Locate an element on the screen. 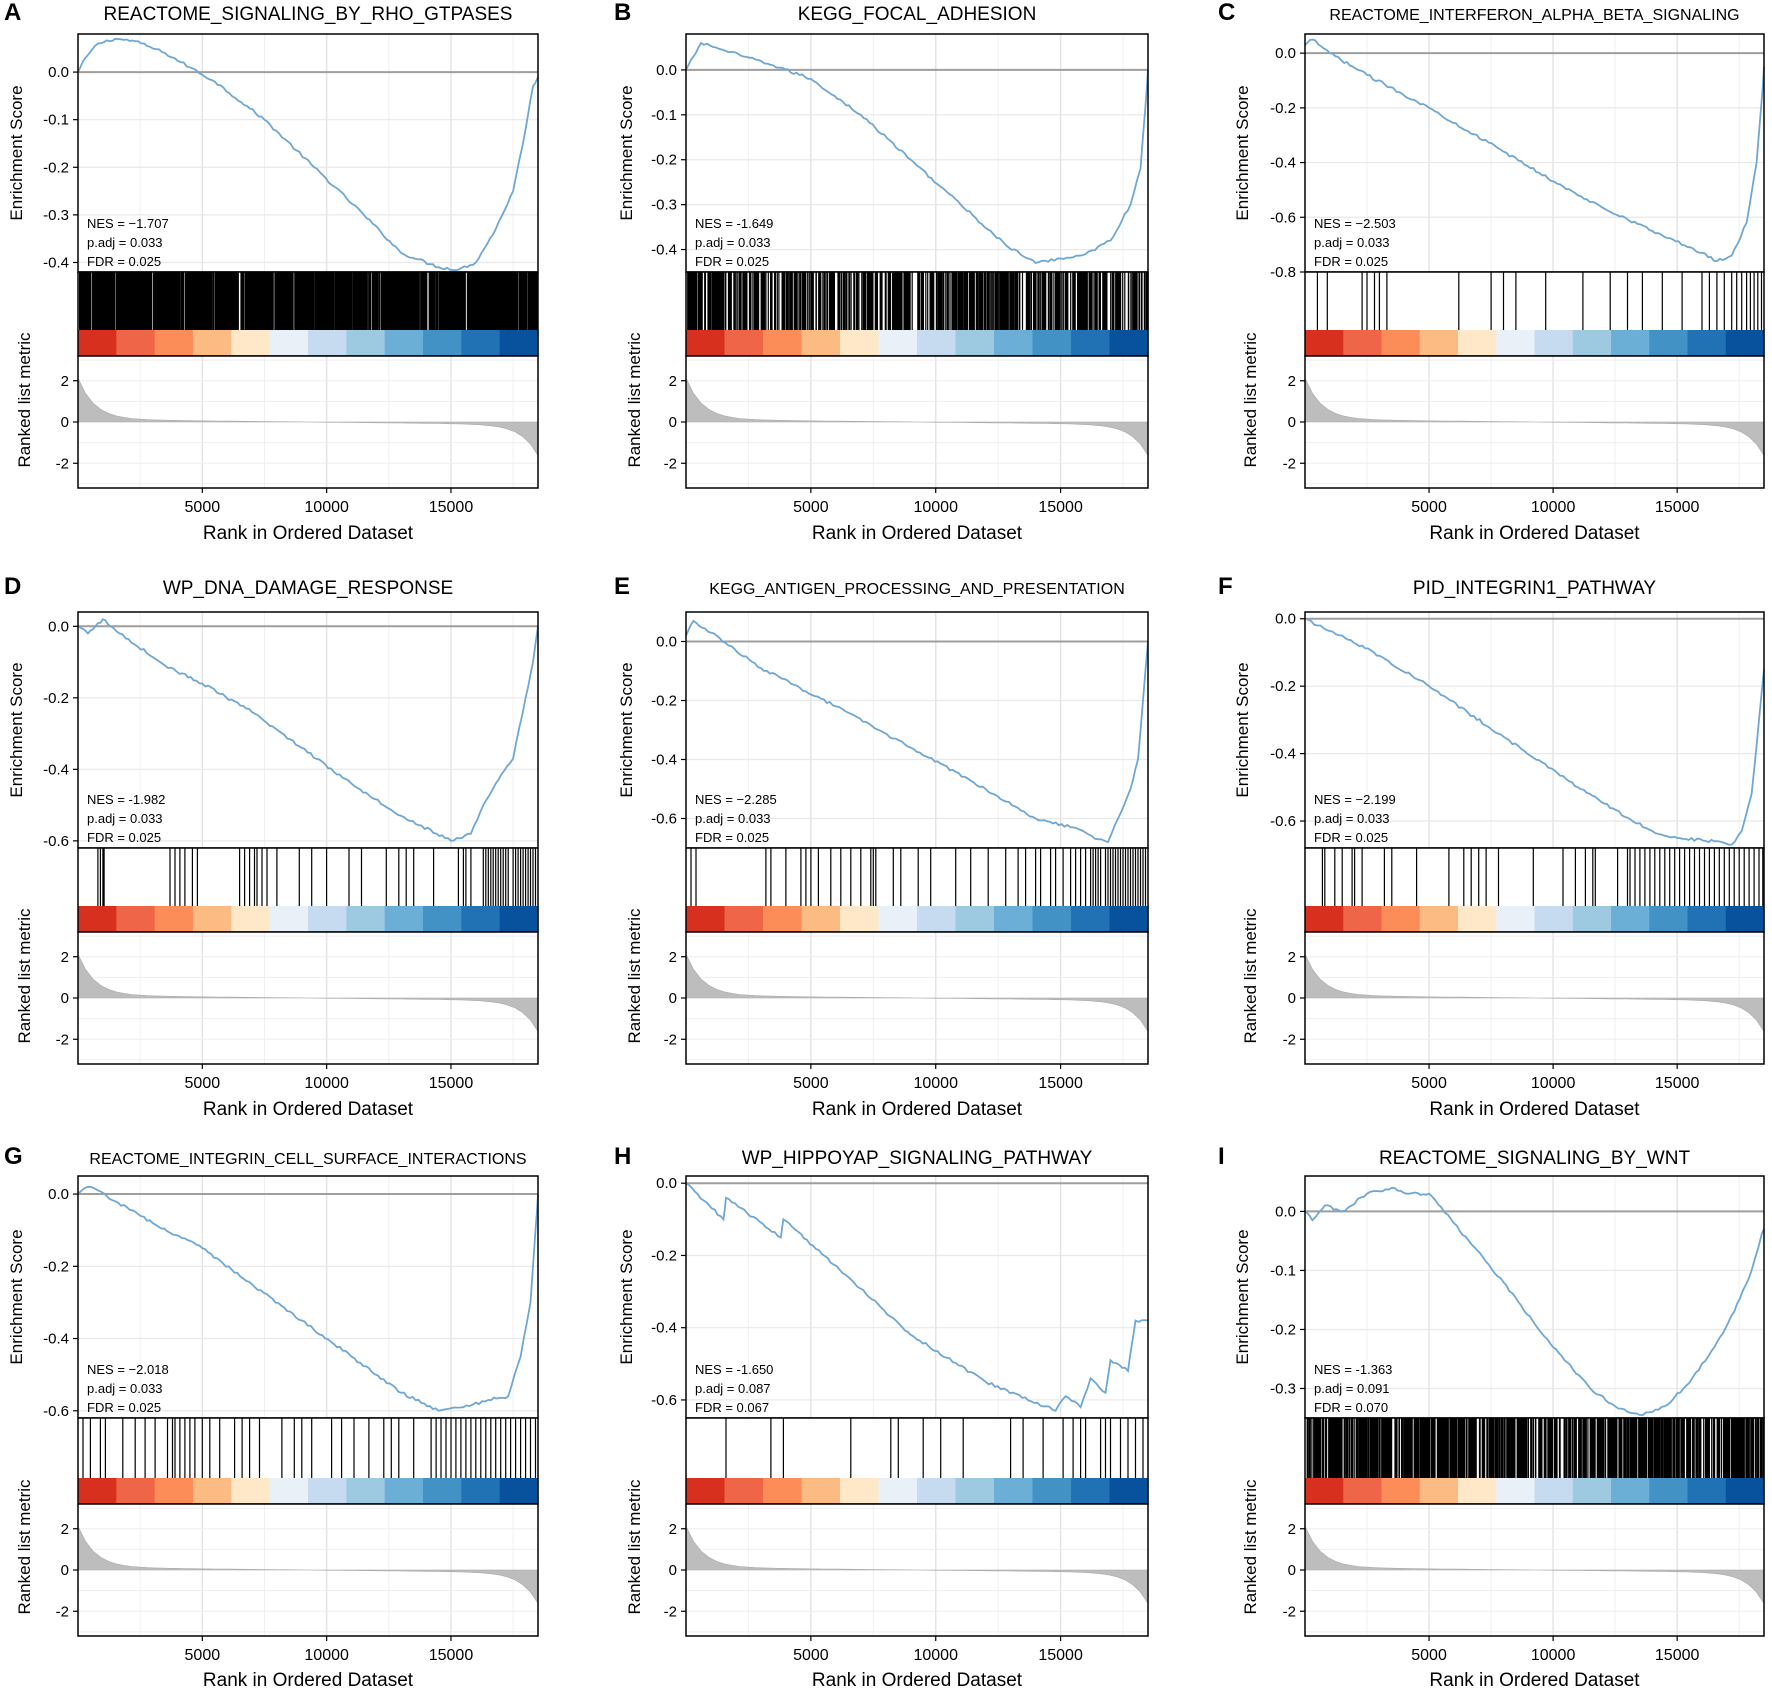  es-ytick-label: -0.8 is located at coordinates (1283, 272).